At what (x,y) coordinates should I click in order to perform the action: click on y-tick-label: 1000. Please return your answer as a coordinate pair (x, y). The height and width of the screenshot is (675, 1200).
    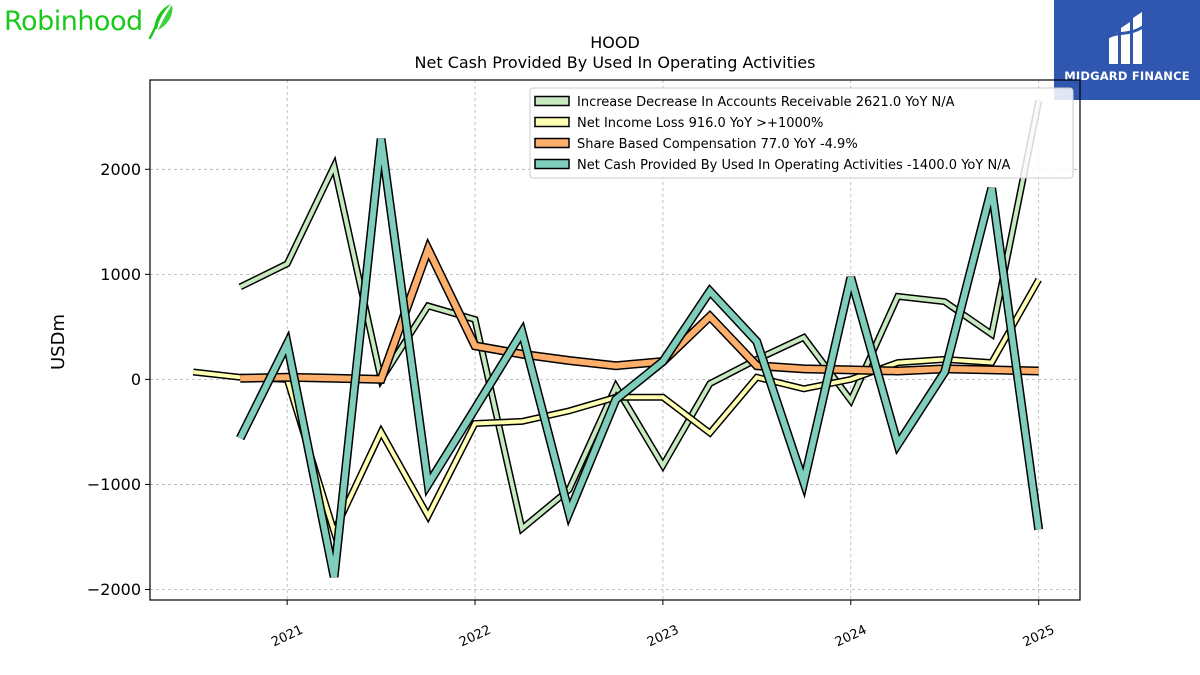
    Looking at the image, I should click on (120, 274).